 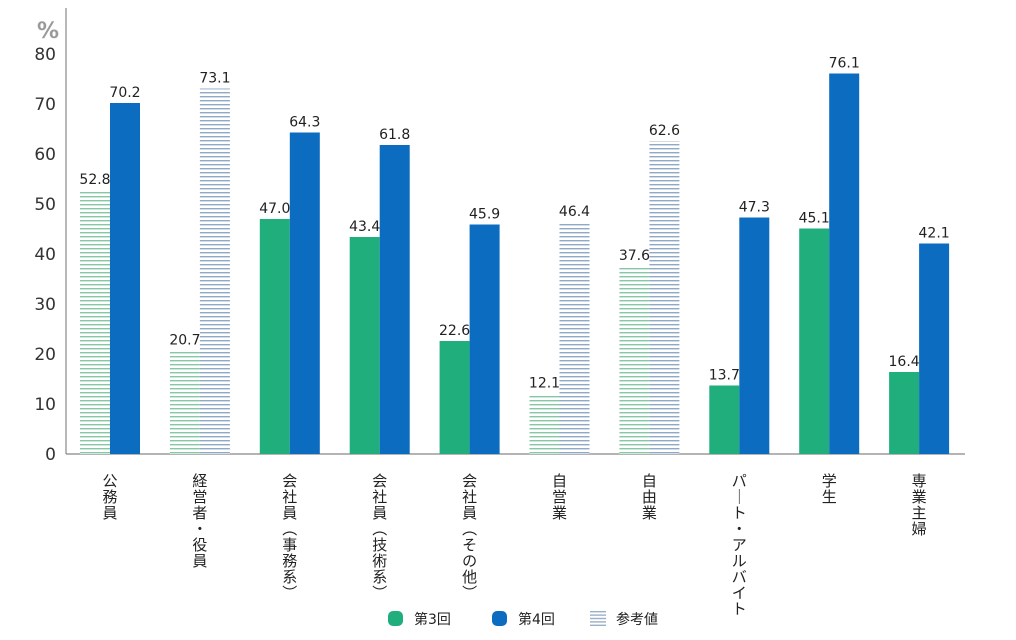 I want to click on category-label: 自営業, so click(x=559, y=497).